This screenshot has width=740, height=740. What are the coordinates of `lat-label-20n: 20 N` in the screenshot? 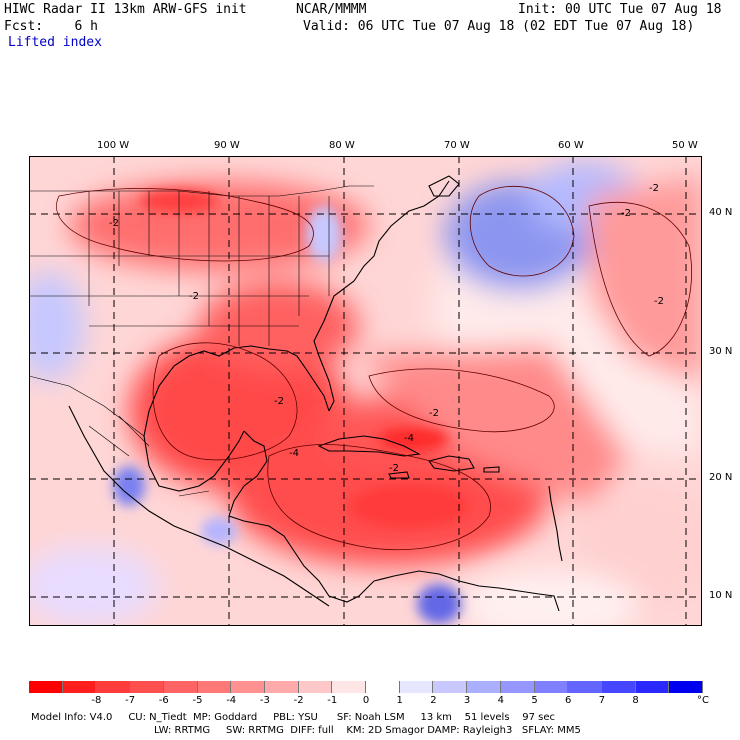 It's located at (721, 477).